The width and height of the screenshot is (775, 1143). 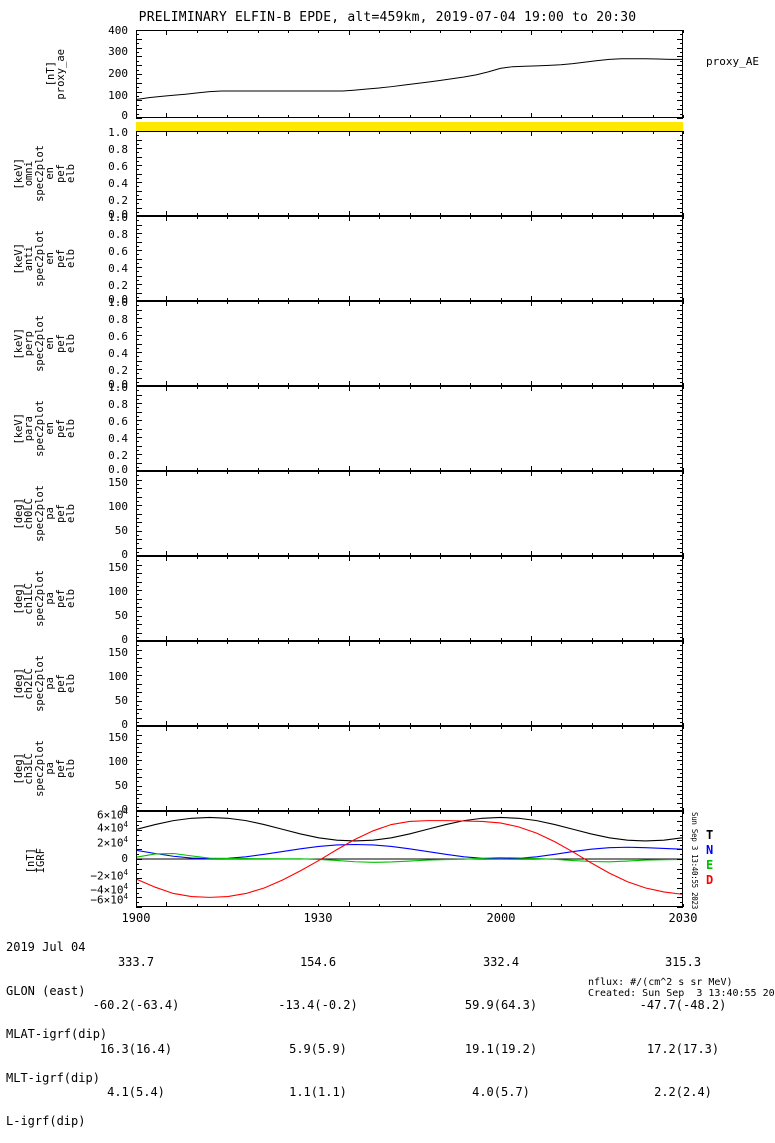 What do you see at coordinates (46, 990) in the screenshot?
I see `row-label-glon: GLON (east)` at bounding box center [46, 990].